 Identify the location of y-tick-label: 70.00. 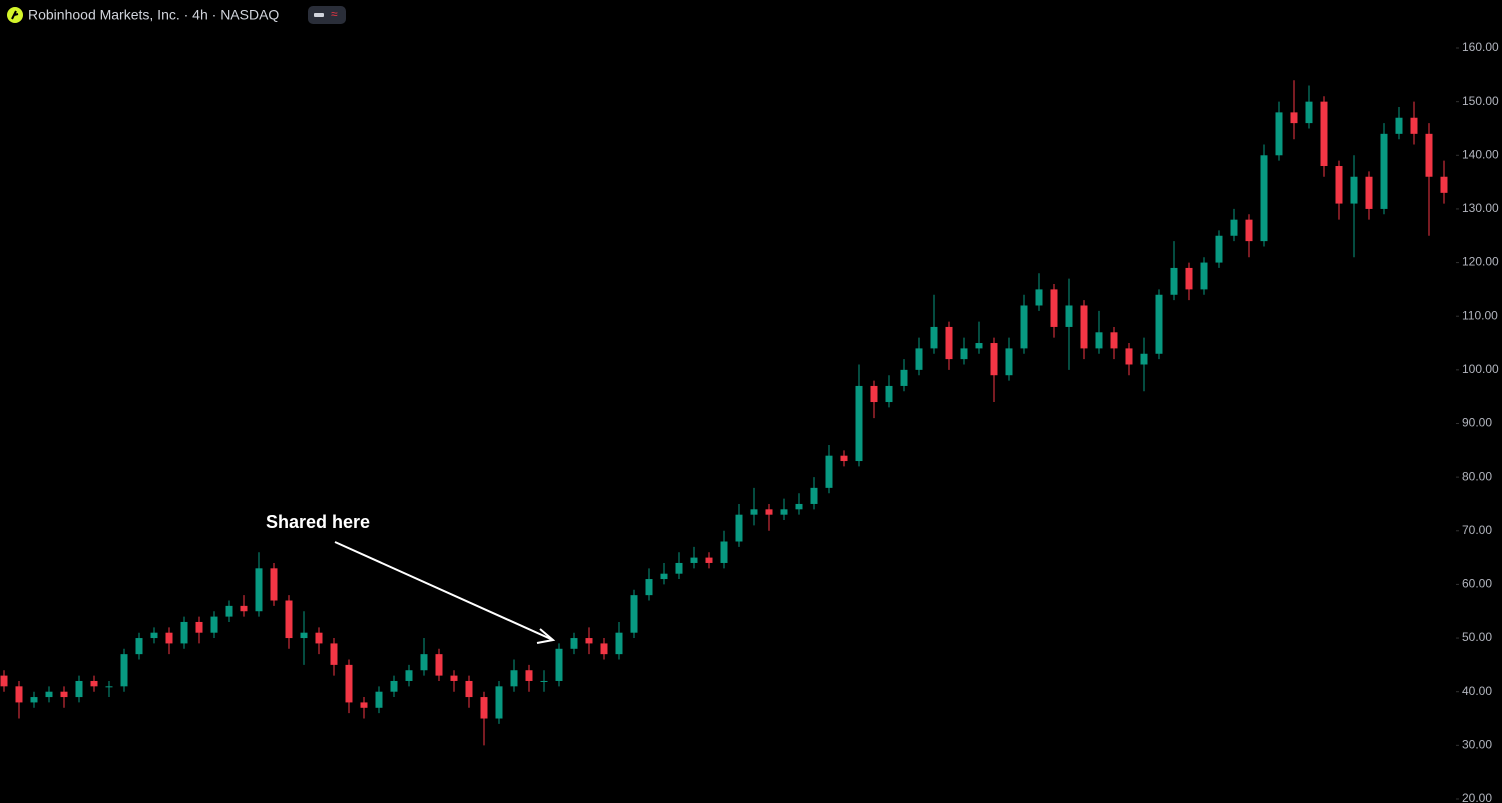
(1477, 530).